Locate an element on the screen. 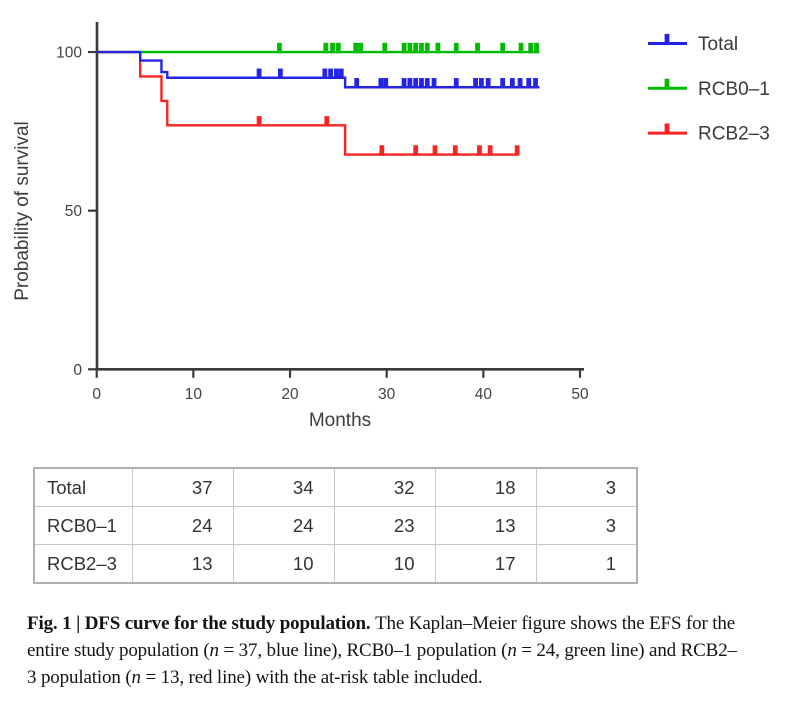  y-tick-label: 0 is located at coordinates (77, 370).